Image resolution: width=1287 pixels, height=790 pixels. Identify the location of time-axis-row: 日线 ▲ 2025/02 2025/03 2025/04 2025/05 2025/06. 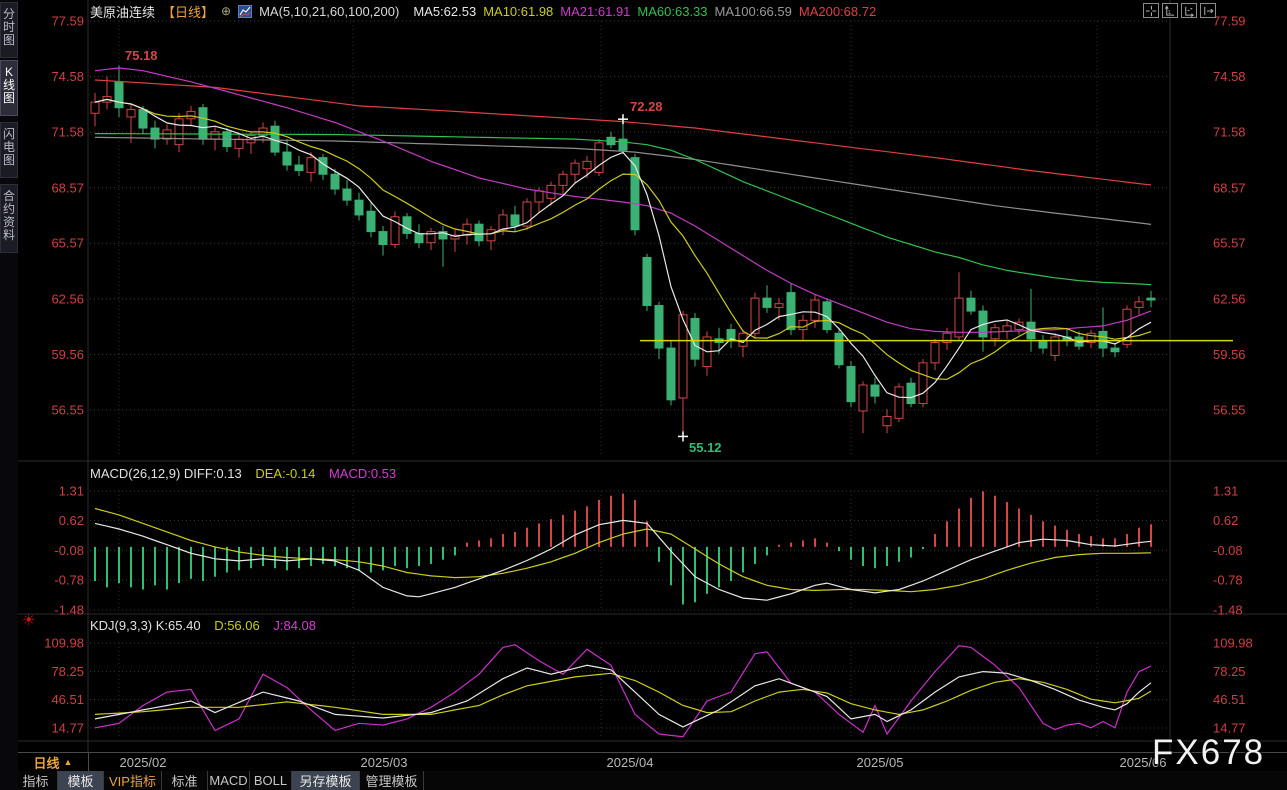
(643, 762).